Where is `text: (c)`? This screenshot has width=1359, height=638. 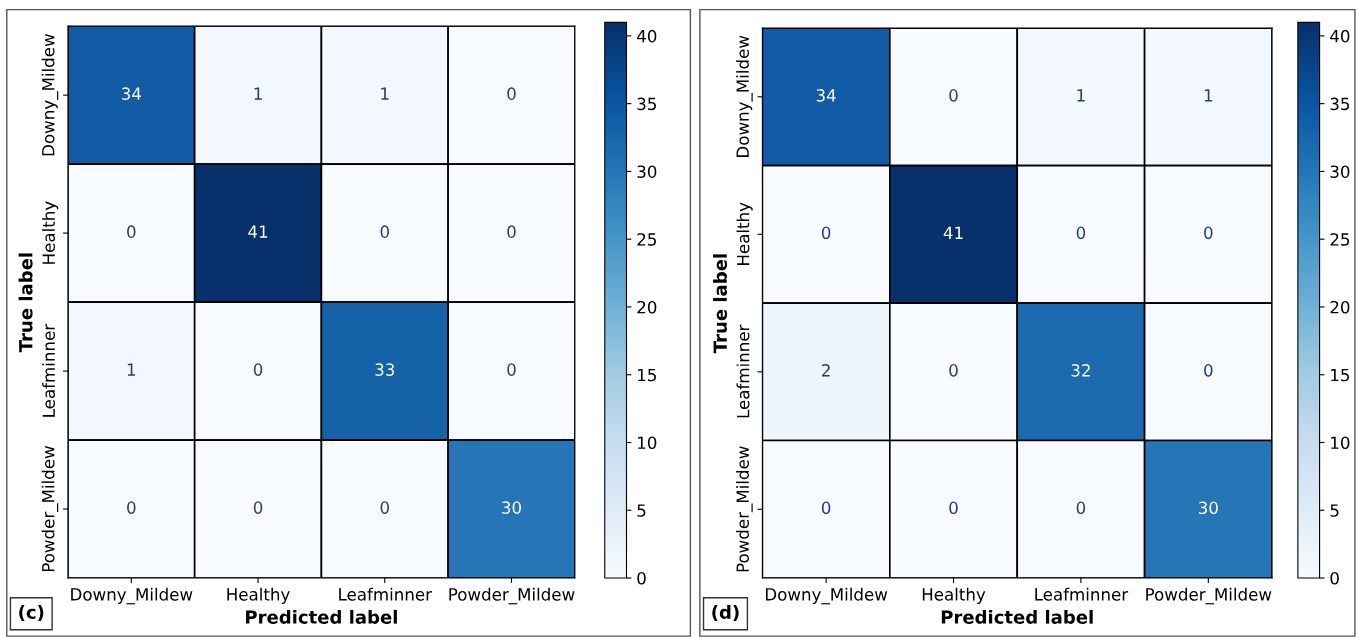 text: (c) is located at coordinates (31, 613).